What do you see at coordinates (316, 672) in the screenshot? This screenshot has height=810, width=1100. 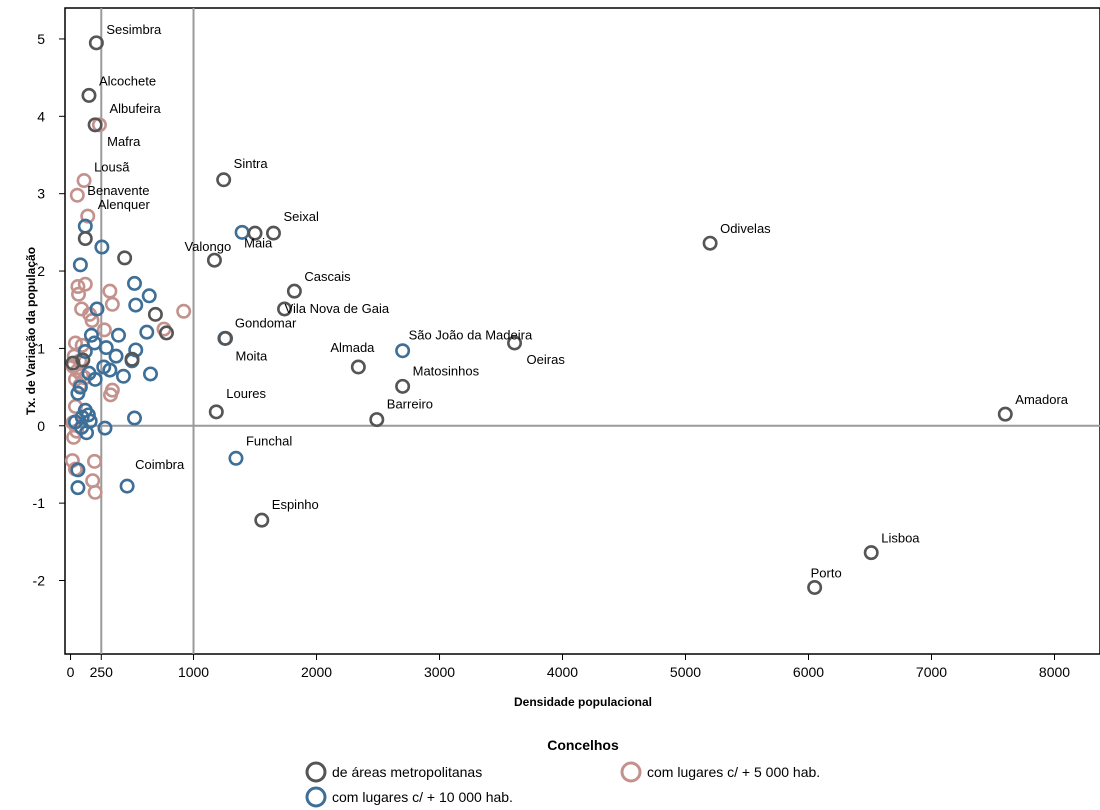 I see `x-tick-label: 2000` at bounding box center [316, 672].